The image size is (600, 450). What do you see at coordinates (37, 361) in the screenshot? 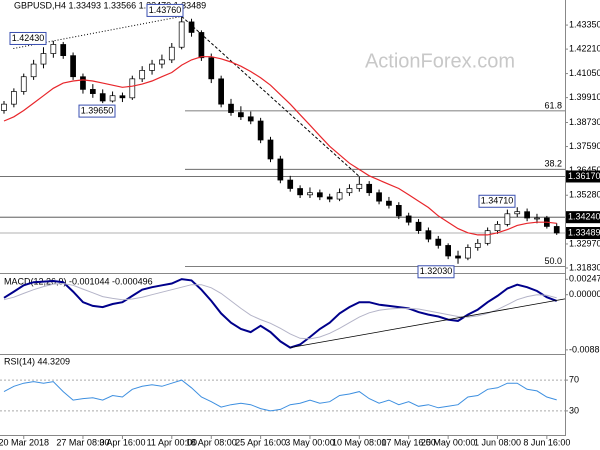
I see `rsi-header: RSI(14) 44.3209` at bounding box center [37, 361].